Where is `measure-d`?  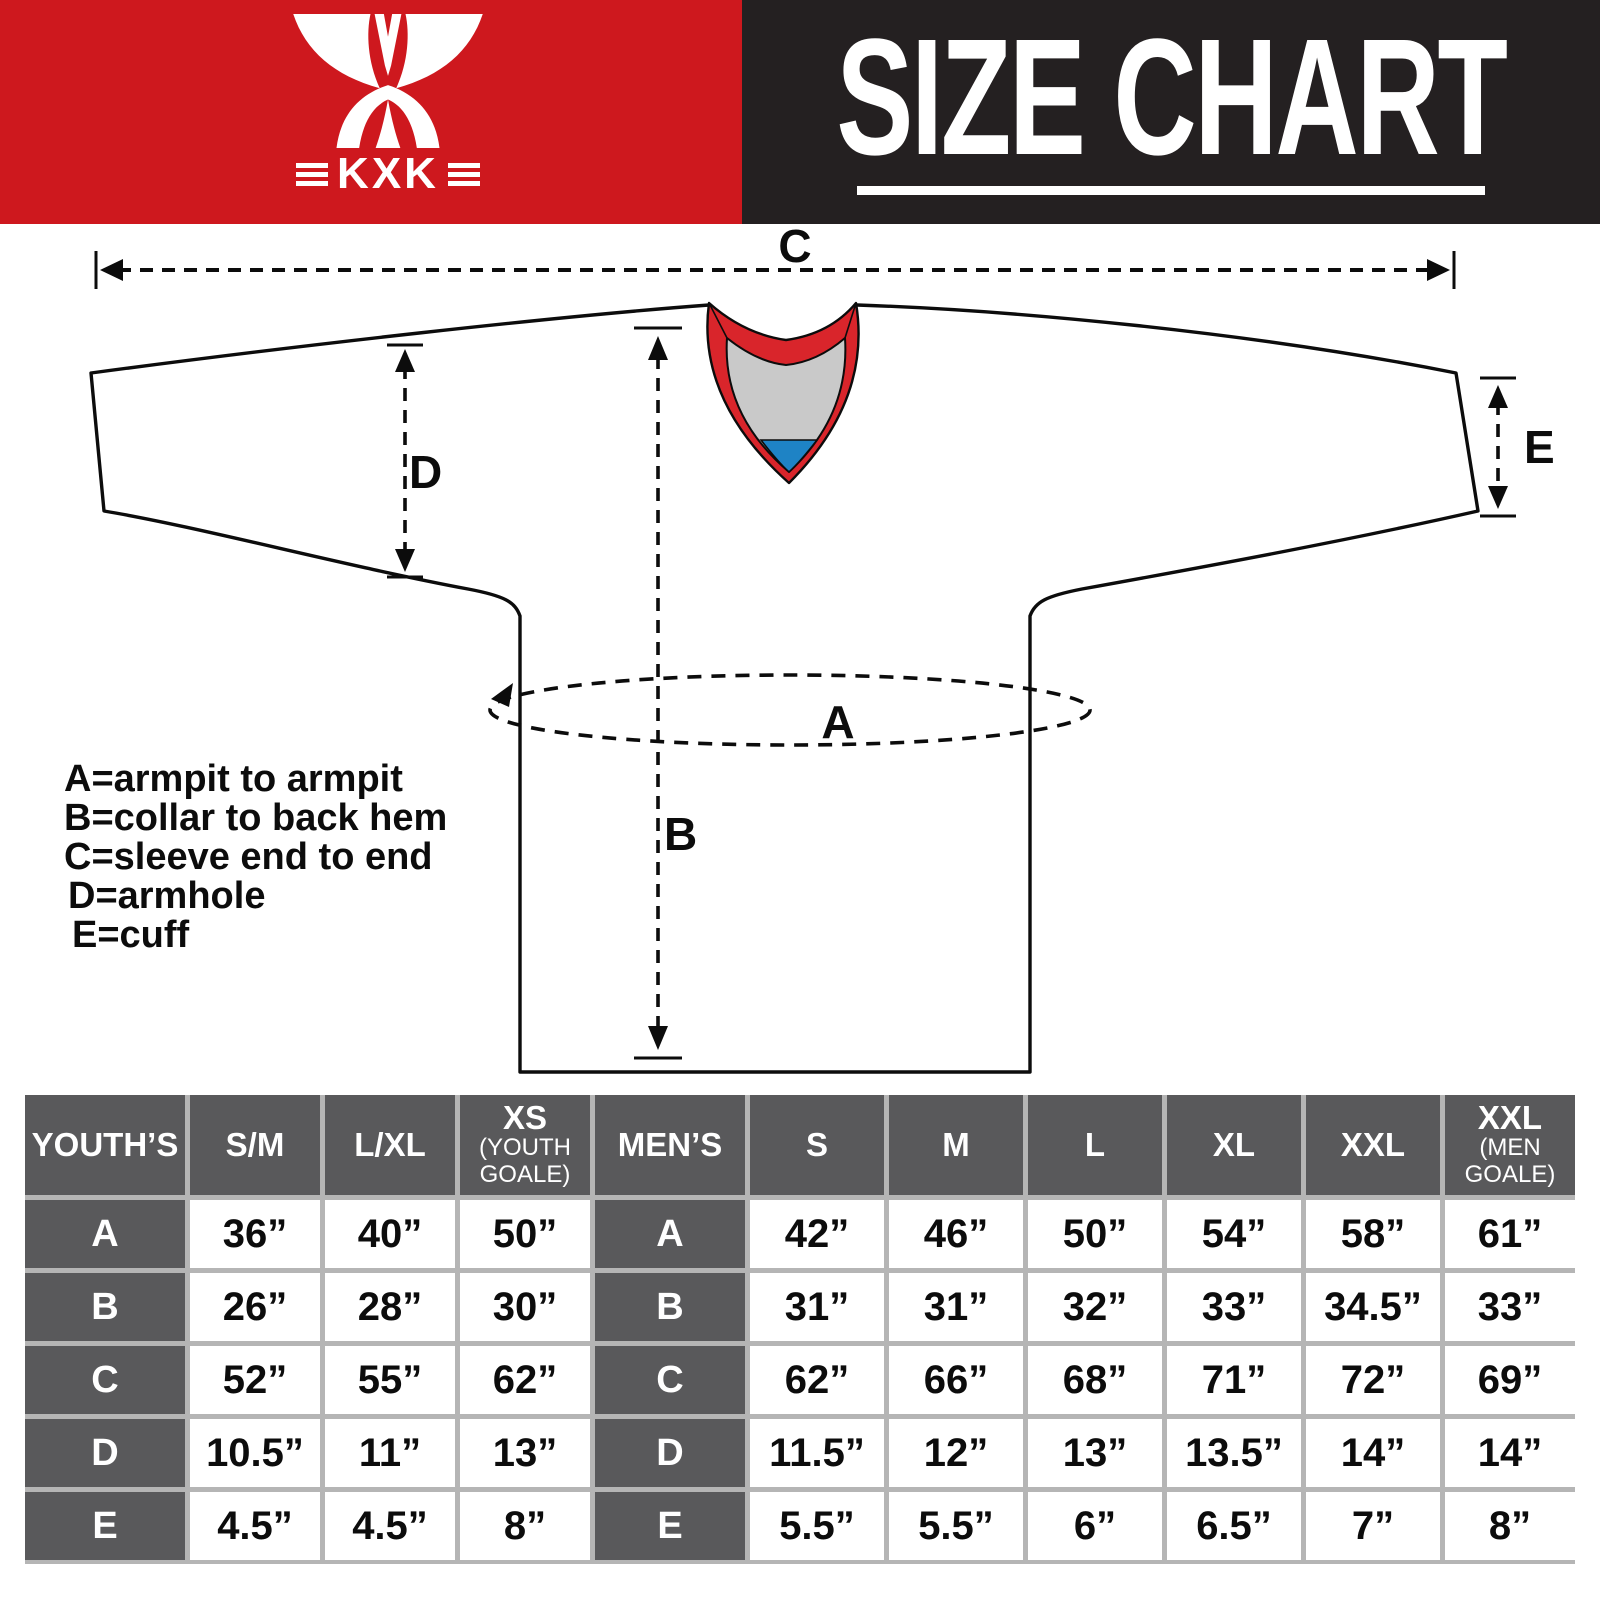
measure-d is located at coordinates (405, 461).